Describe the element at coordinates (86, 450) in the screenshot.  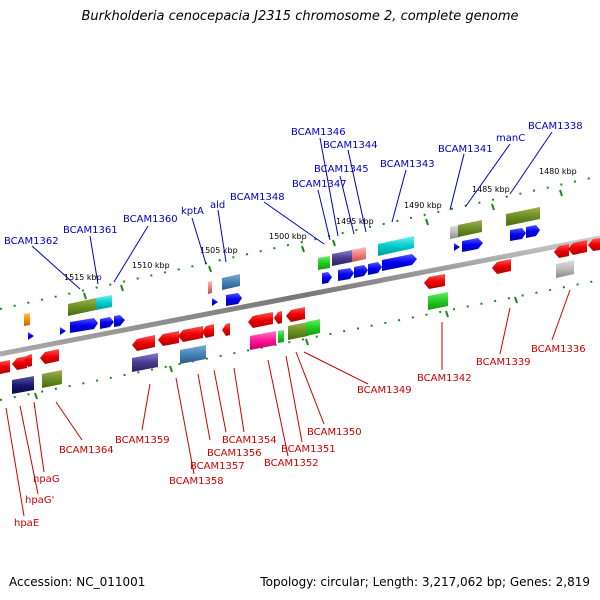
I see `gene-label: BCAM1364` at that location.